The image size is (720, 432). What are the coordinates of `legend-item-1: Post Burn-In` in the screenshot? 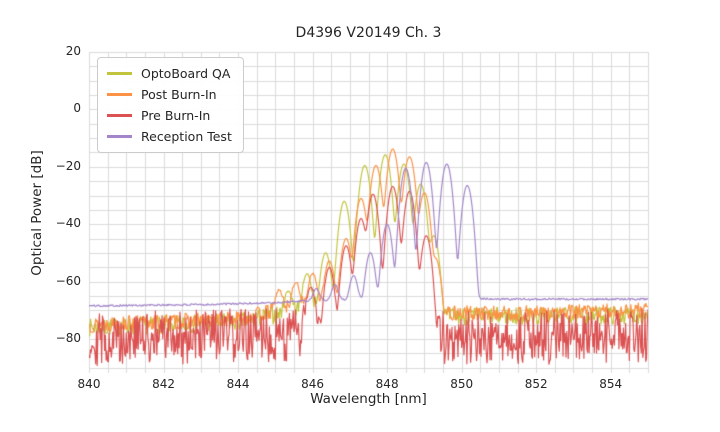 It's located at (169, 94).